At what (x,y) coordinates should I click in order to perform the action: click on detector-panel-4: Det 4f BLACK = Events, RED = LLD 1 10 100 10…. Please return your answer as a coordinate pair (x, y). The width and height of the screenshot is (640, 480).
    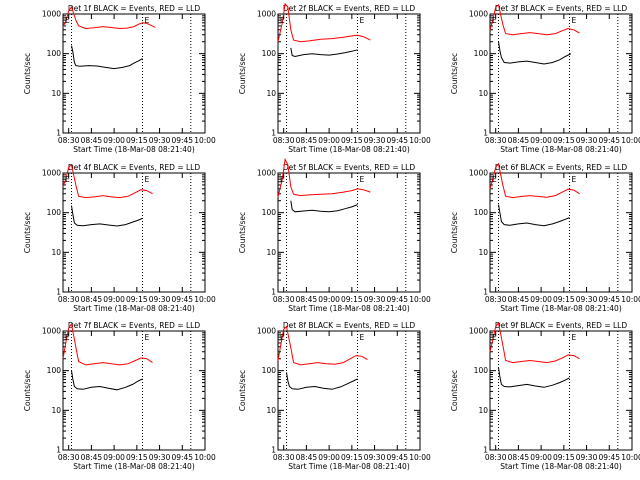
    Looking at the image, I should click on (119, 238).